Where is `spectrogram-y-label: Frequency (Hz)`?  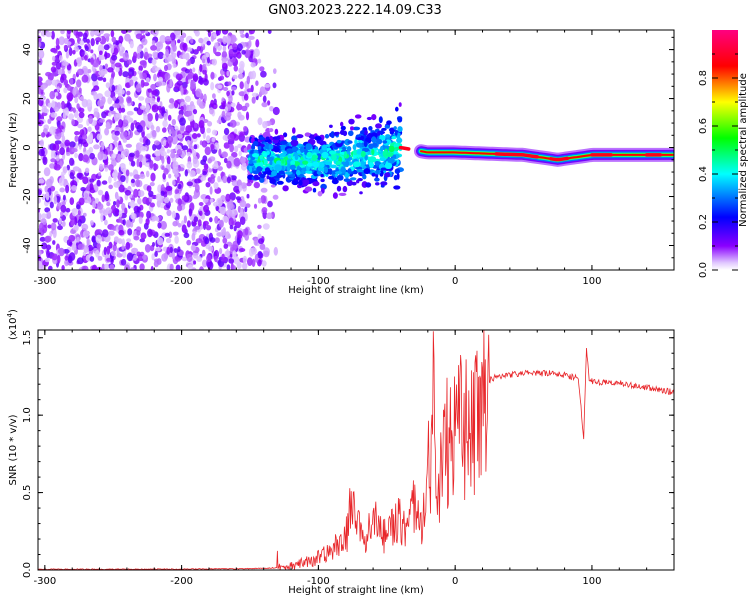 spectrogram-y-label: Frequency (Hz) is located at coordinates (13, 150).